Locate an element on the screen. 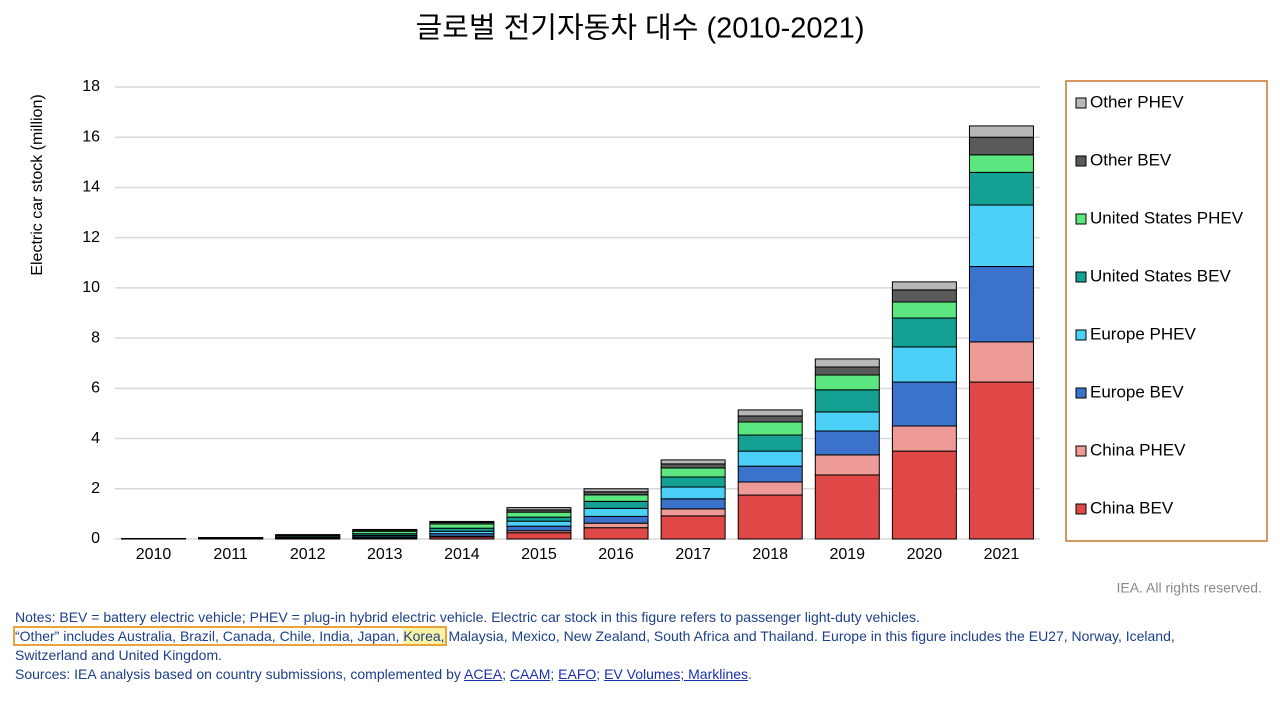  y-tick-label: 0 is located at coordinates (95, 538).